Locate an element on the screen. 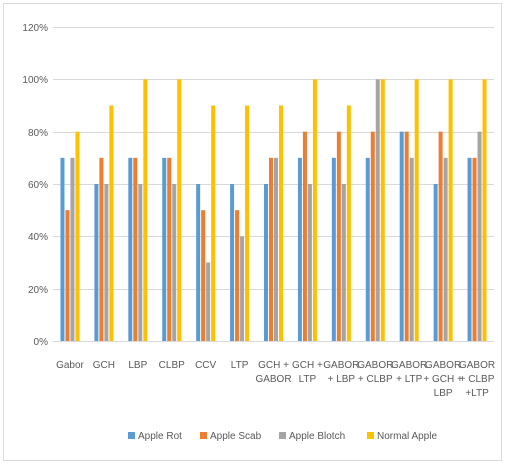 This screenshot has height=466, width=507. x-tick-label: CCV is located at coordinates (205, 365).